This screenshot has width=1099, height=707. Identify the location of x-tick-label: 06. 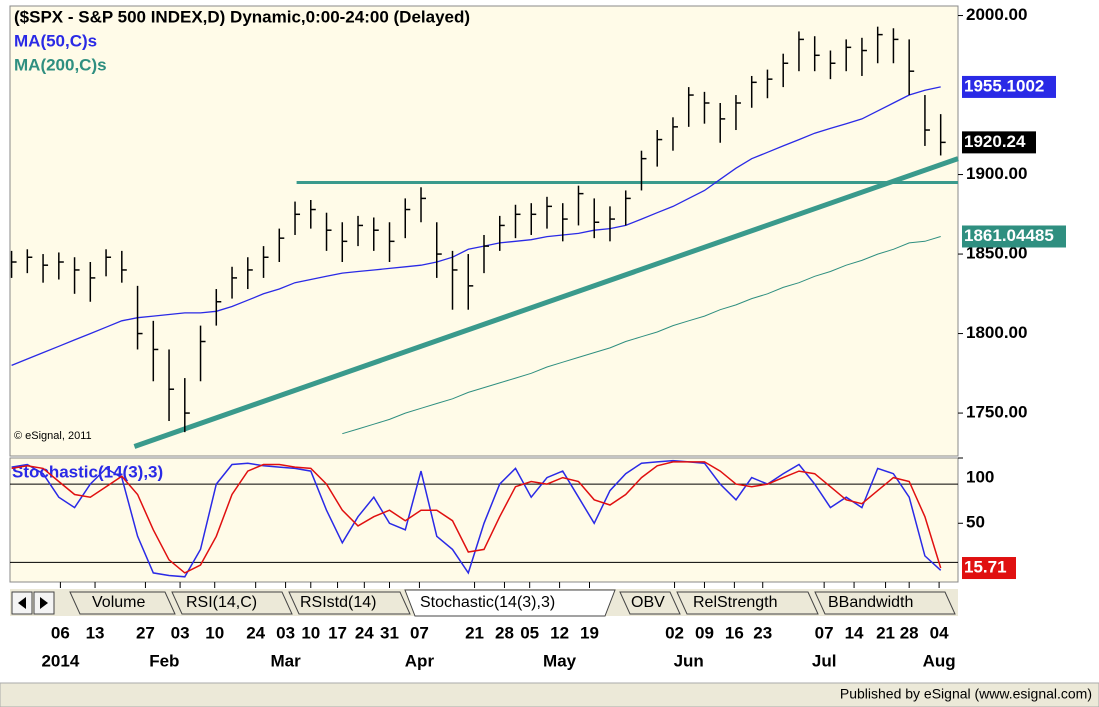
(60, 632).